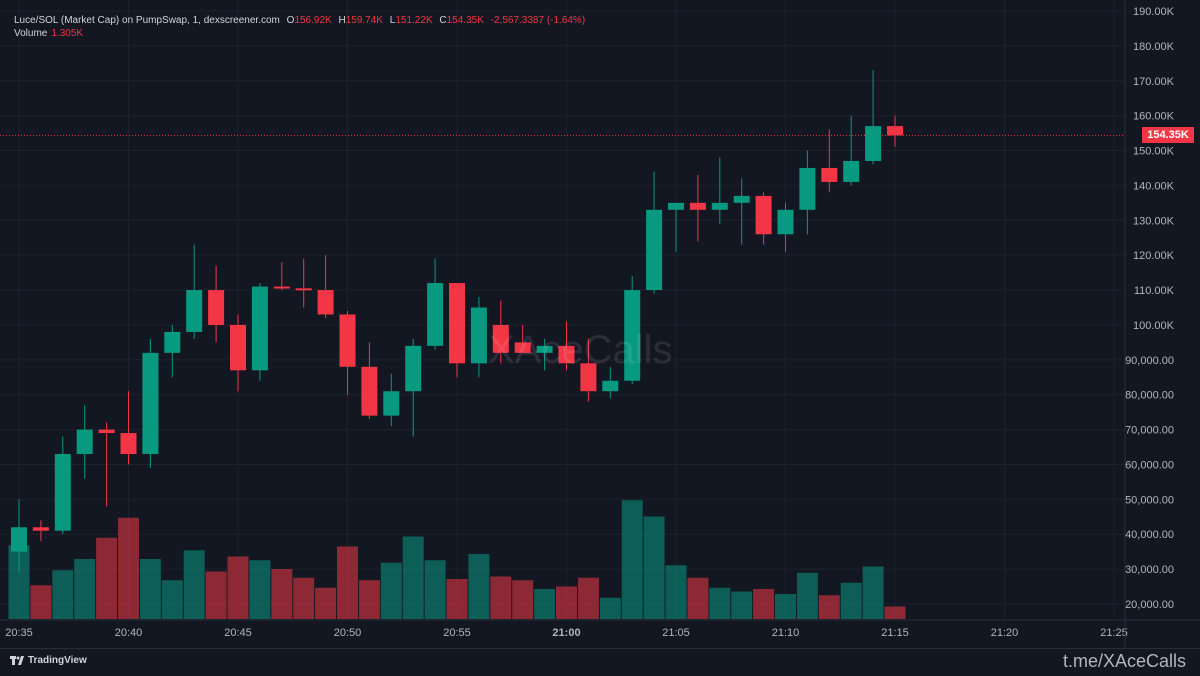 The width and height of the screenshot is (1200, 676). I want to click on volume-bars, so click(457, 559).